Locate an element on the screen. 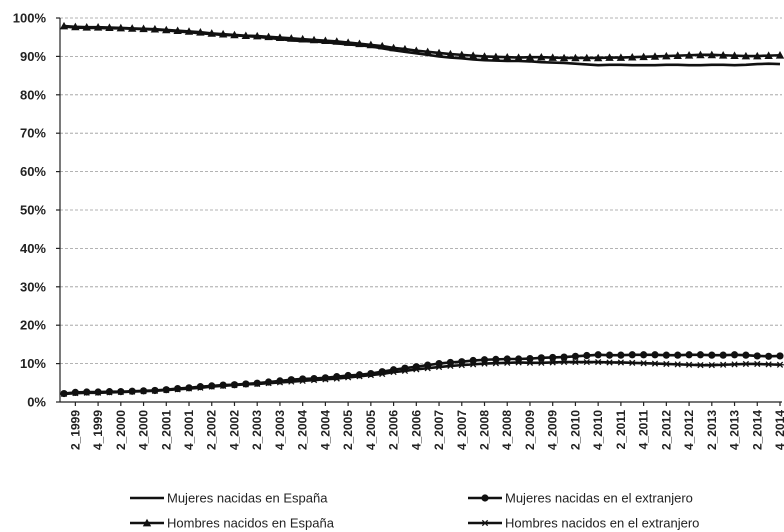 The height and width of the screenshot is (532, 784). legend-item: Mujeres nacidas en el extranjero is located at coordinates (580, 498).